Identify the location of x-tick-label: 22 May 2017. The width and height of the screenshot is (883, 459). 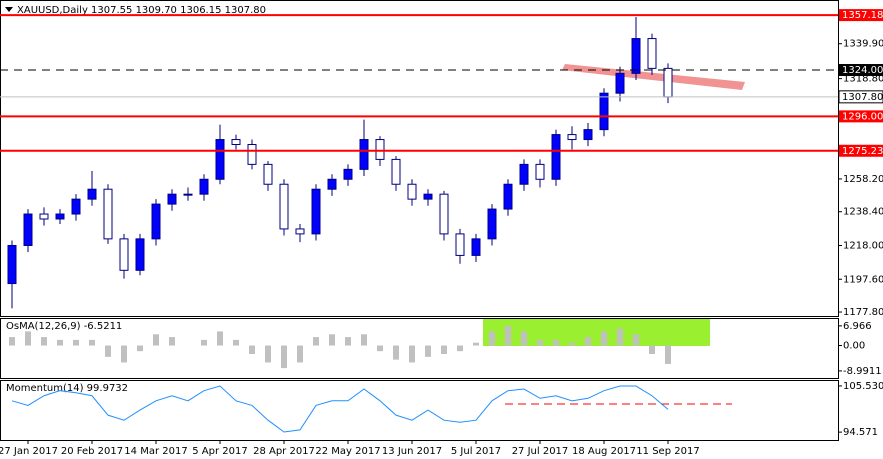
(347, 451).